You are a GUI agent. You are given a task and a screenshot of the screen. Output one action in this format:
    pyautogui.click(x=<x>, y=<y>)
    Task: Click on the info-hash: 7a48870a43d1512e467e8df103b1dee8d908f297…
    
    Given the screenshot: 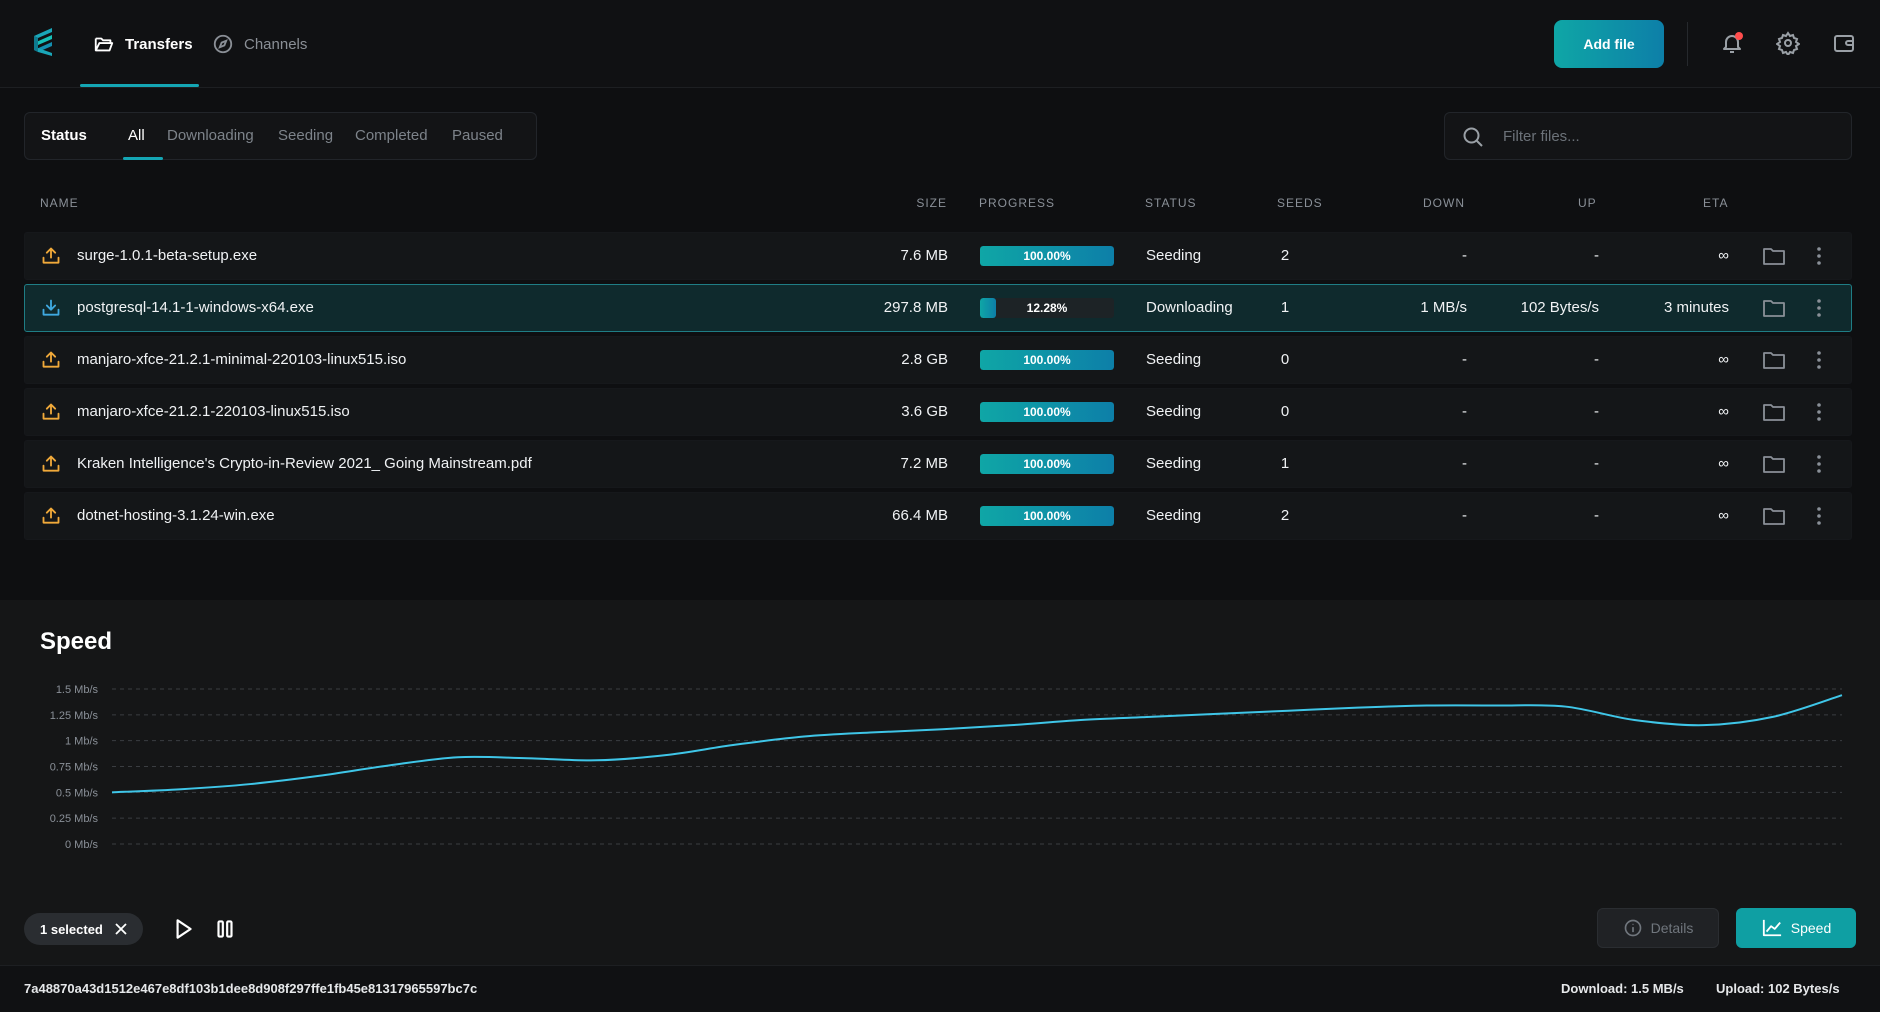 What is the action you would take?
    pyautogui.click(x=251, y=988)
    